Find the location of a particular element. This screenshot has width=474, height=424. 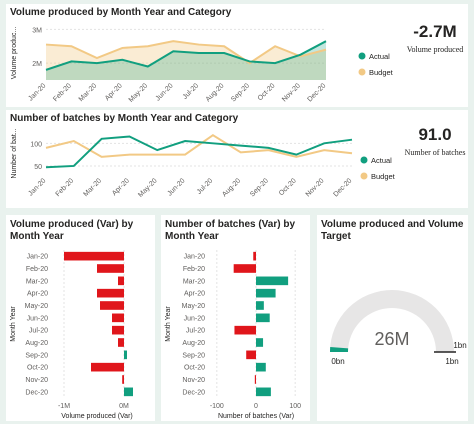

batches-var-title-line2: Month Year is located at coordinates (192, 236).